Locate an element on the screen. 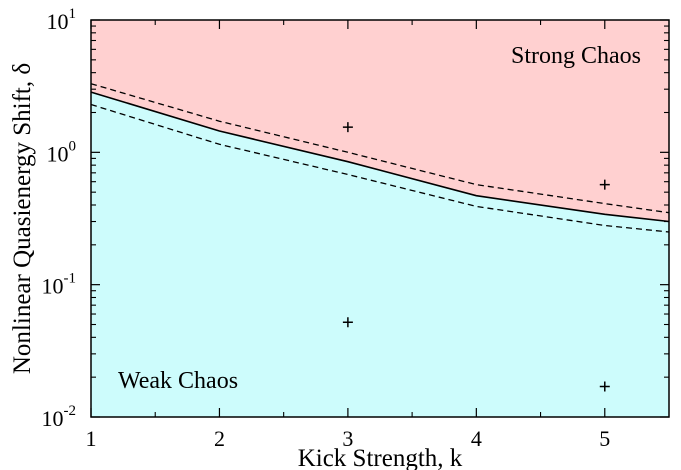 The width and height of the screenshot is (681, 470). region-label-strong-chaos: Strong Chaos is located at coordinates (576, 56).